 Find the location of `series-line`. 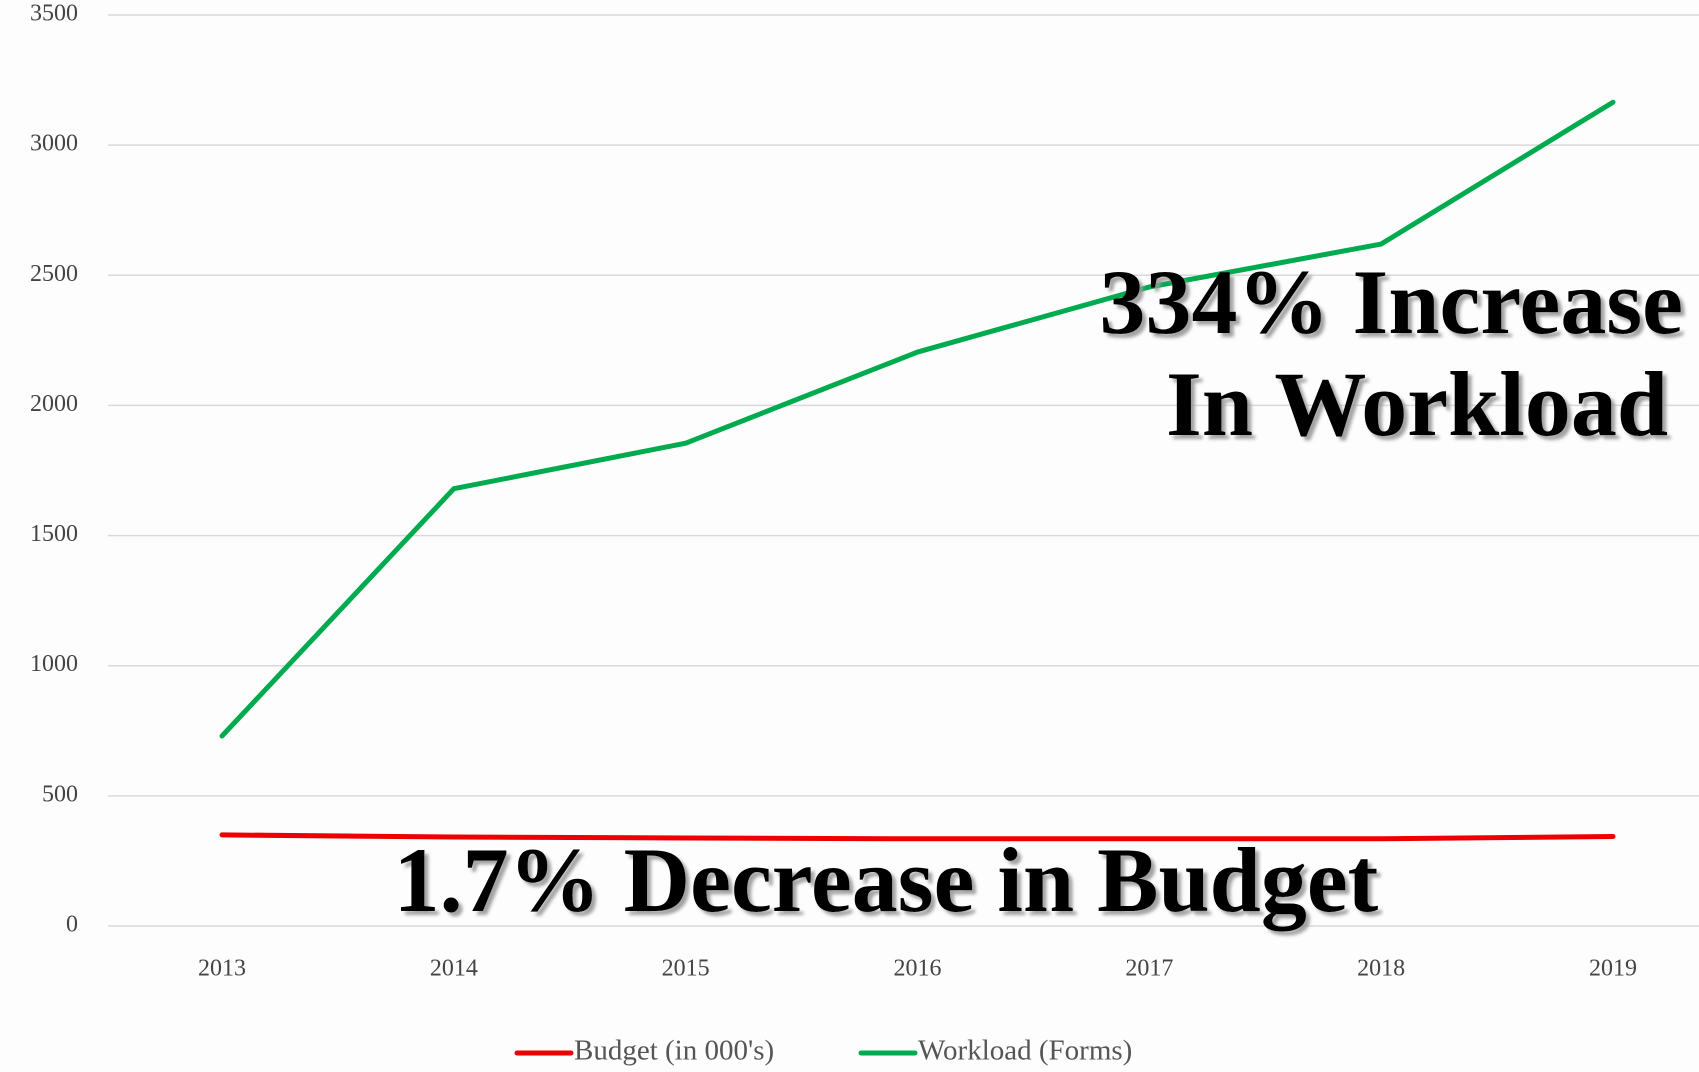

series-line is located at coordinates (917, 837).